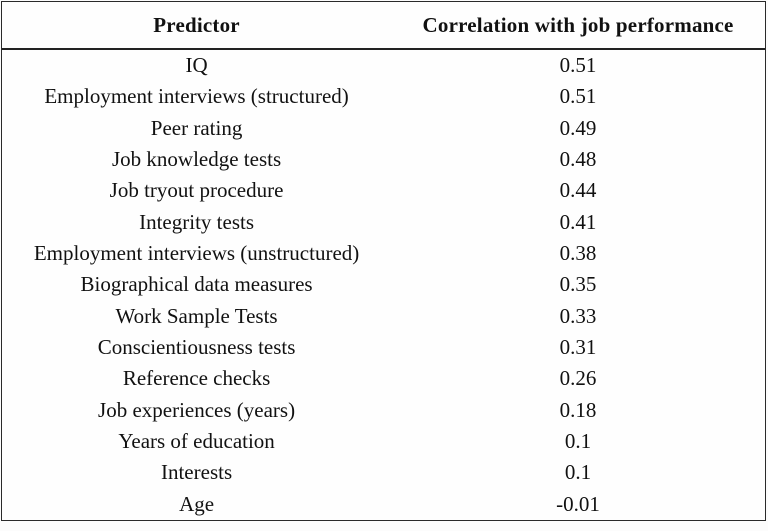  What do you see at coordinates (578, 221) in the screenshot?
I see `correlation-cell: 0.41` at bounding box center [578, 221].